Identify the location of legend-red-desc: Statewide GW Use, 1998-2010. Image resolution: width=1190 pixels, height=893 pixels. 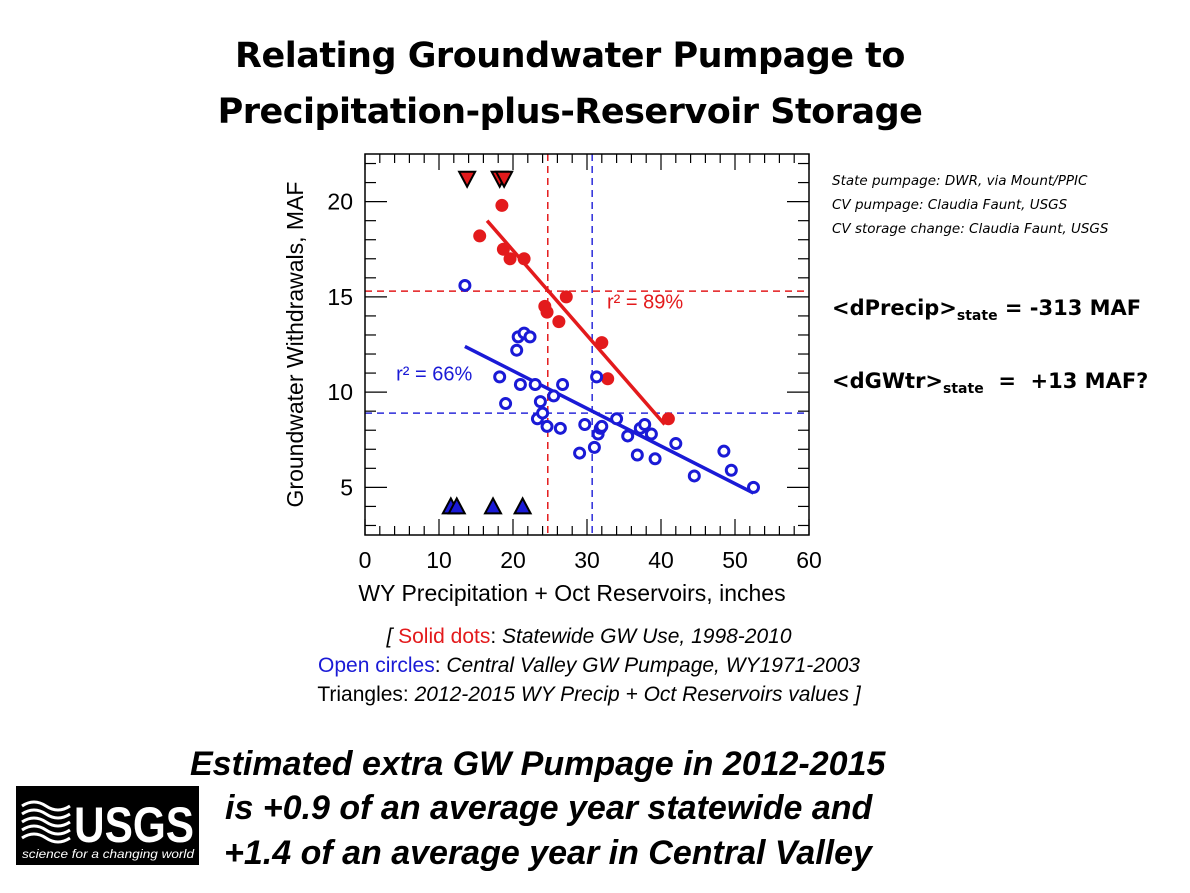
(647, 636).